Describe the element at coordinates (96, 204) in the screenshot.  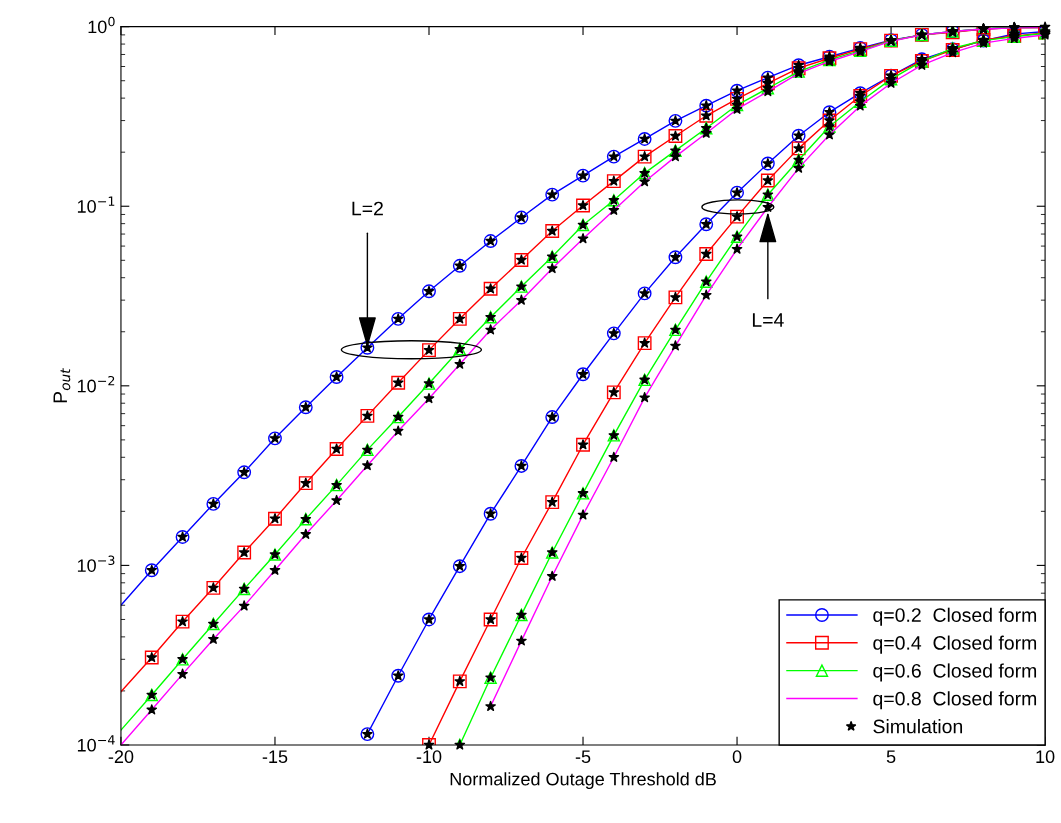
I see `y-tick-label: 10$^{−1}$` at that location.